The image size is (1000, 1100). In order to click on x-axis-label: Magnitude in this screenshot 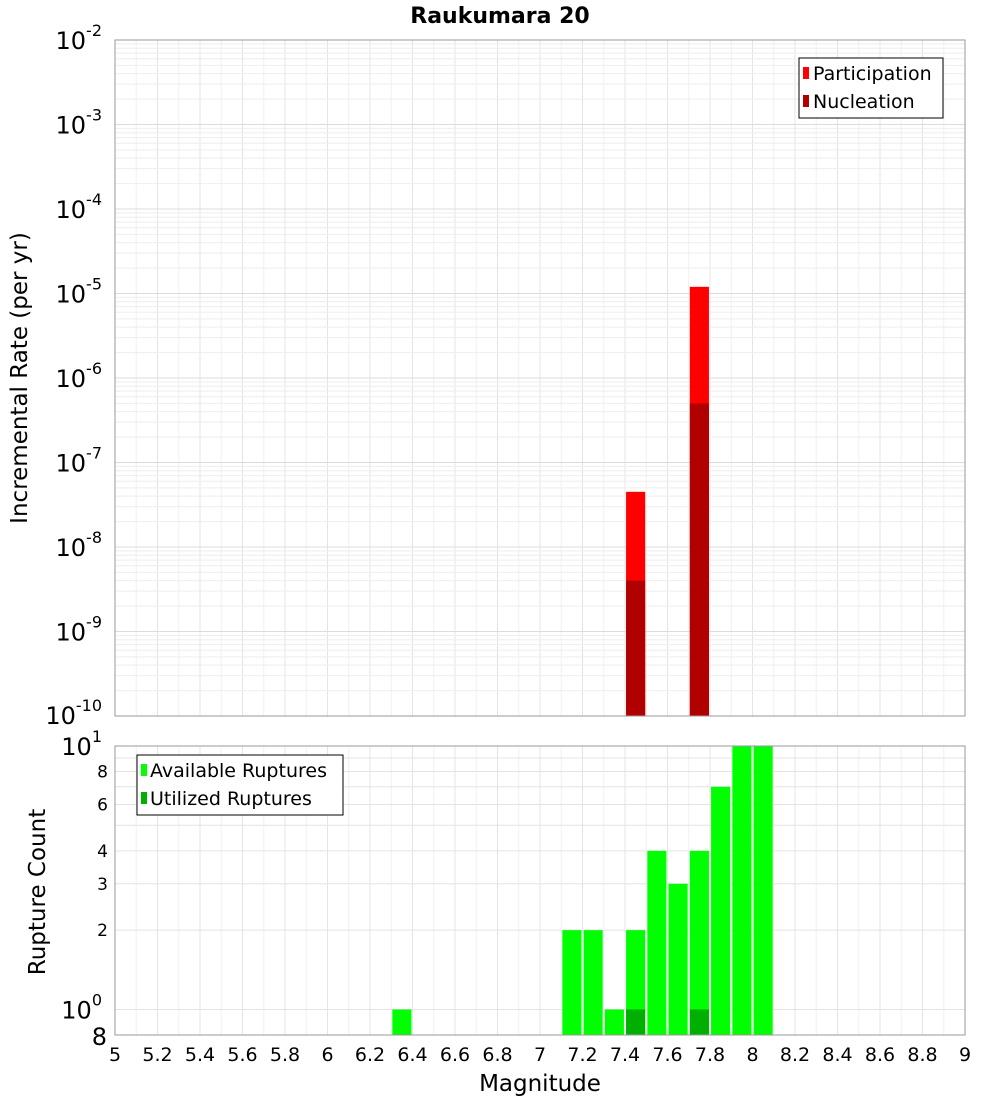, I will do `click(540, 1084)`.